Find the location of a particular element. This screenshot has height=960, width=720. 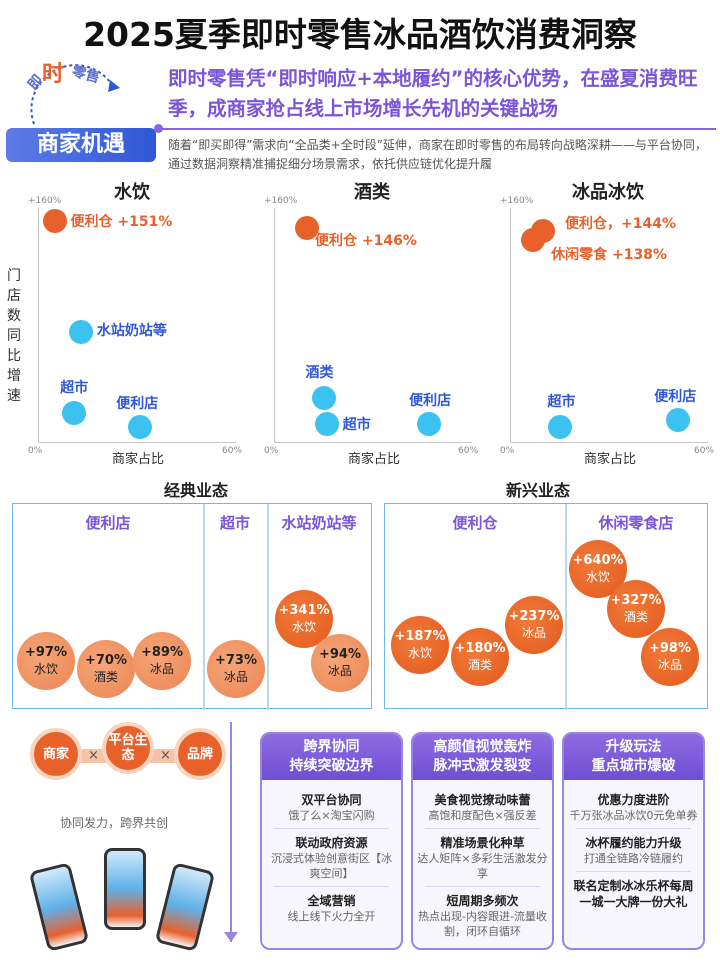

bubble-percent: +341% is located at coordinates (304, 610).